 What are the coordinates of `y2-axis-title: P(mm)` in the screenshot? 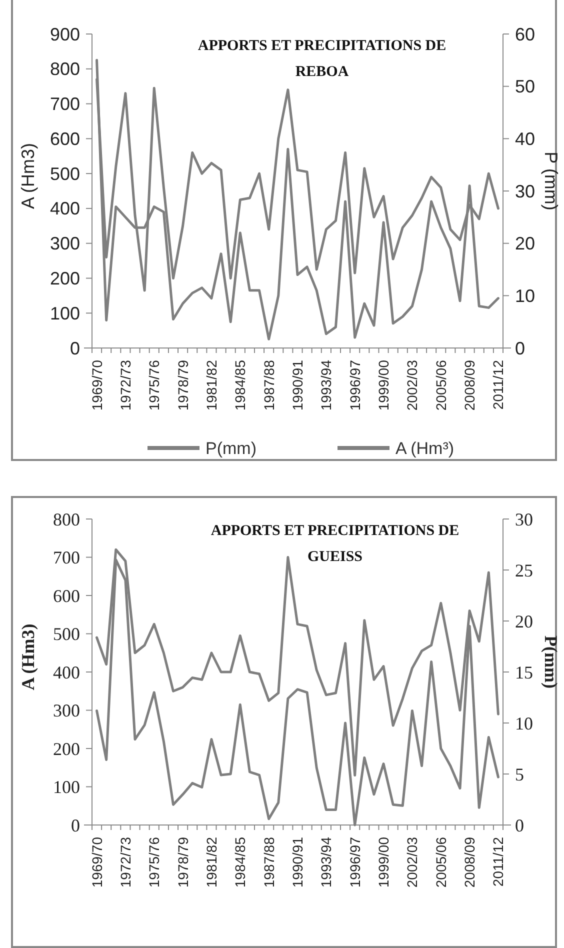 It's located at (551, 662).